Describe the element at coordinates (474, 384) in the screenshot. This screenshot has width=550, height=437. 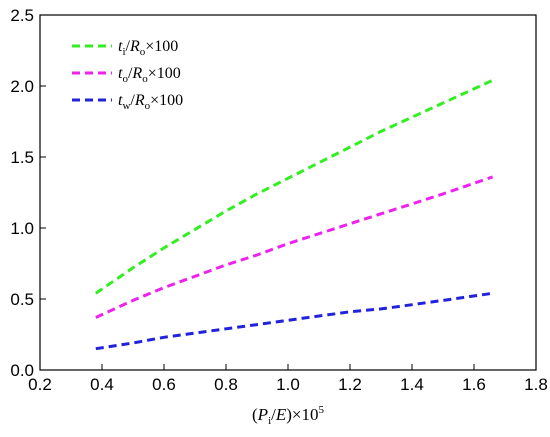
I see `x-tick-label: 1.6` at that location.